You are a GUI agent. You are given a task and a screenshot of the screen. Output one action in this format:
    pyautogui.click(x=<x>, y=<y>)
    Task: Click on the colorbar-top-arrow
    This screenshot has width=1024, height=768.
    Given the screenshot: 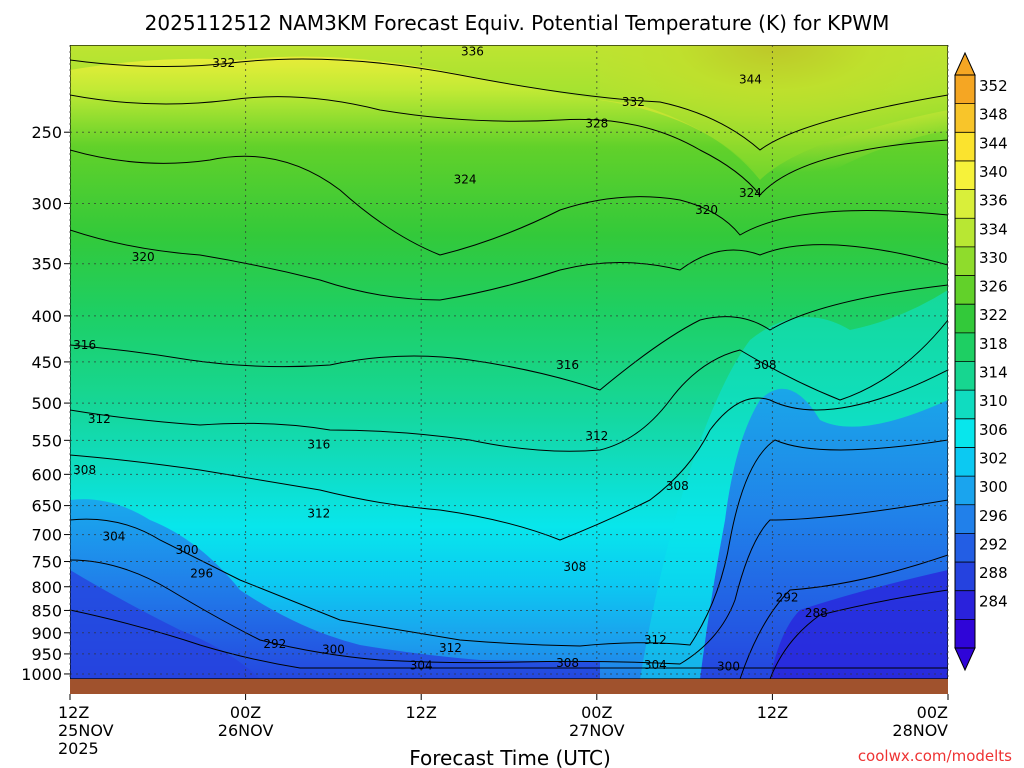 What is the action you would take?
    pyautogui.click(x=965, y=63)
    